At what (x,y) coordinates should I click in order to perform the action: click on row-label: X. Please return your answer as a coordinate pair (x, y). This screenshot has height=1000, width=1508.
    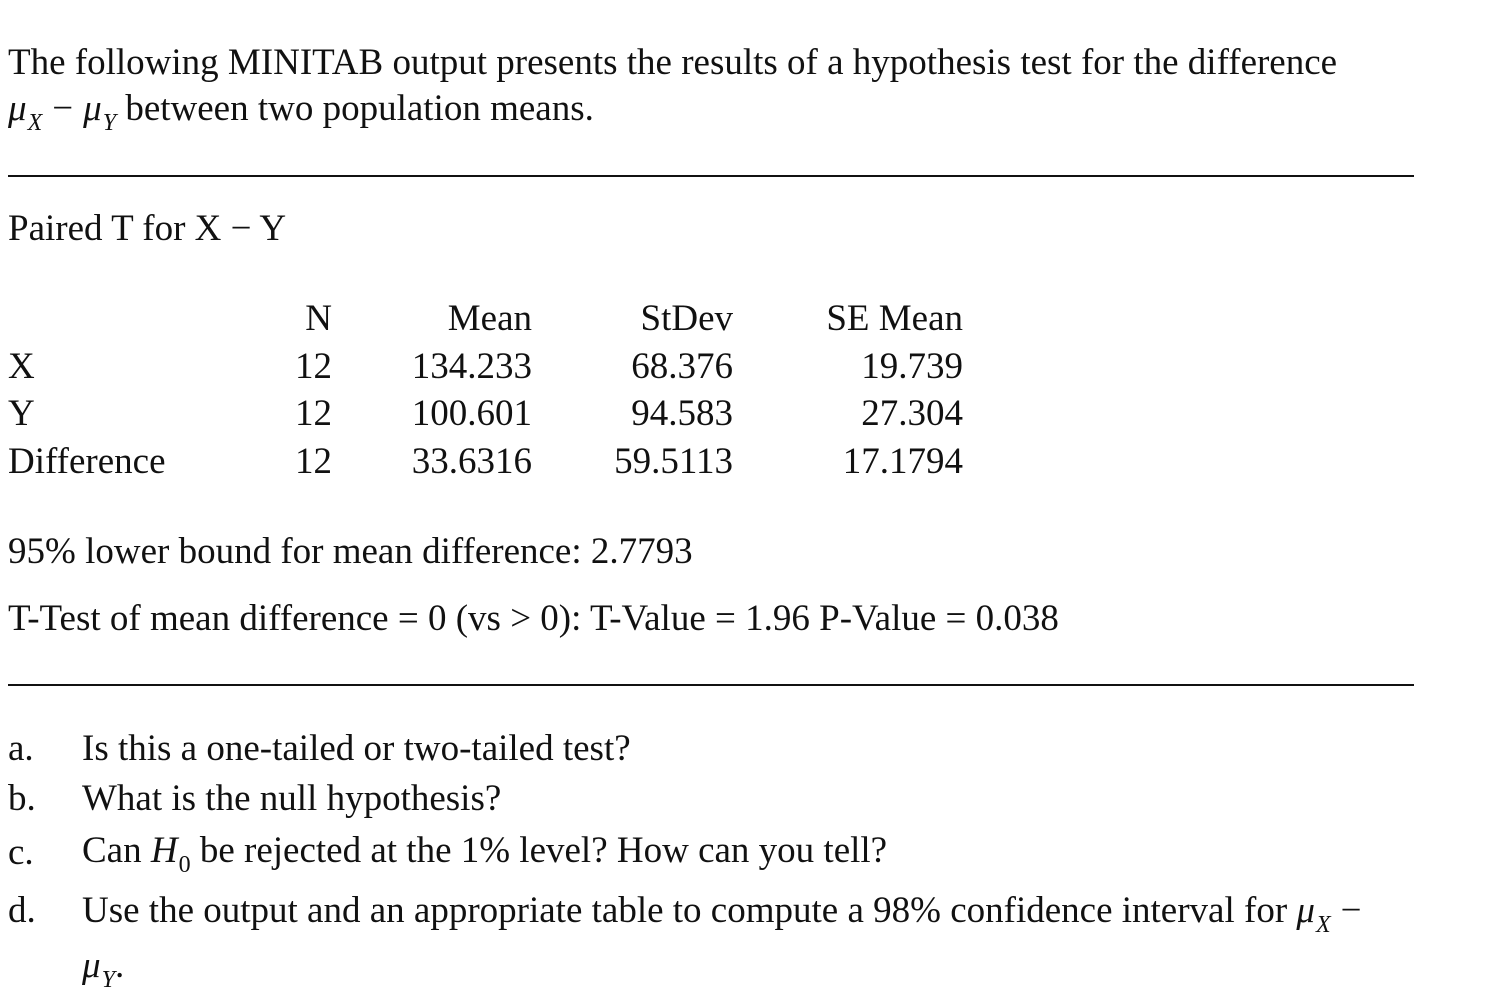
    Looking at the image, I should click on (21, 366).